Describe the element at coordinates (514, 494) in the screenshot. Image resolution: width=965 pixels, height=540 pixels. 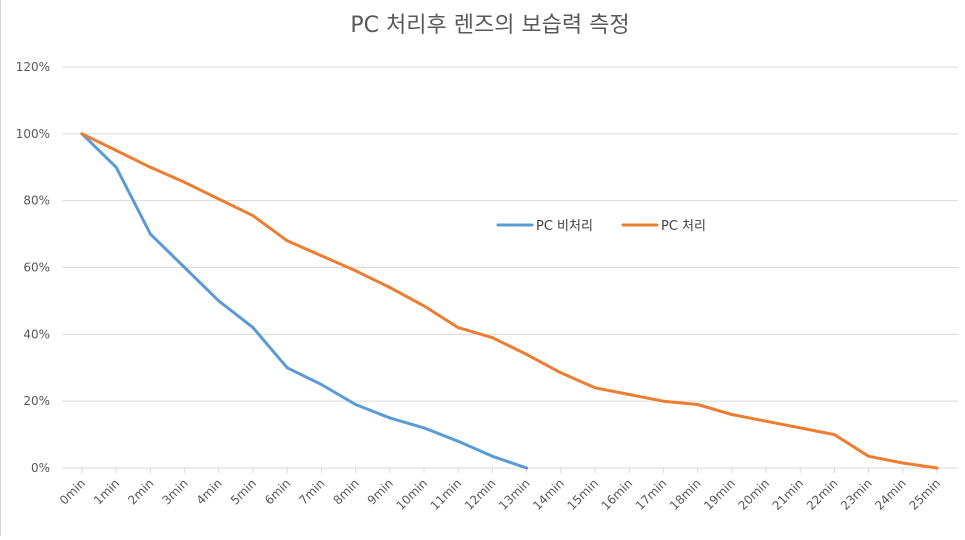
I see `x-tick-label: 13min` at that location.